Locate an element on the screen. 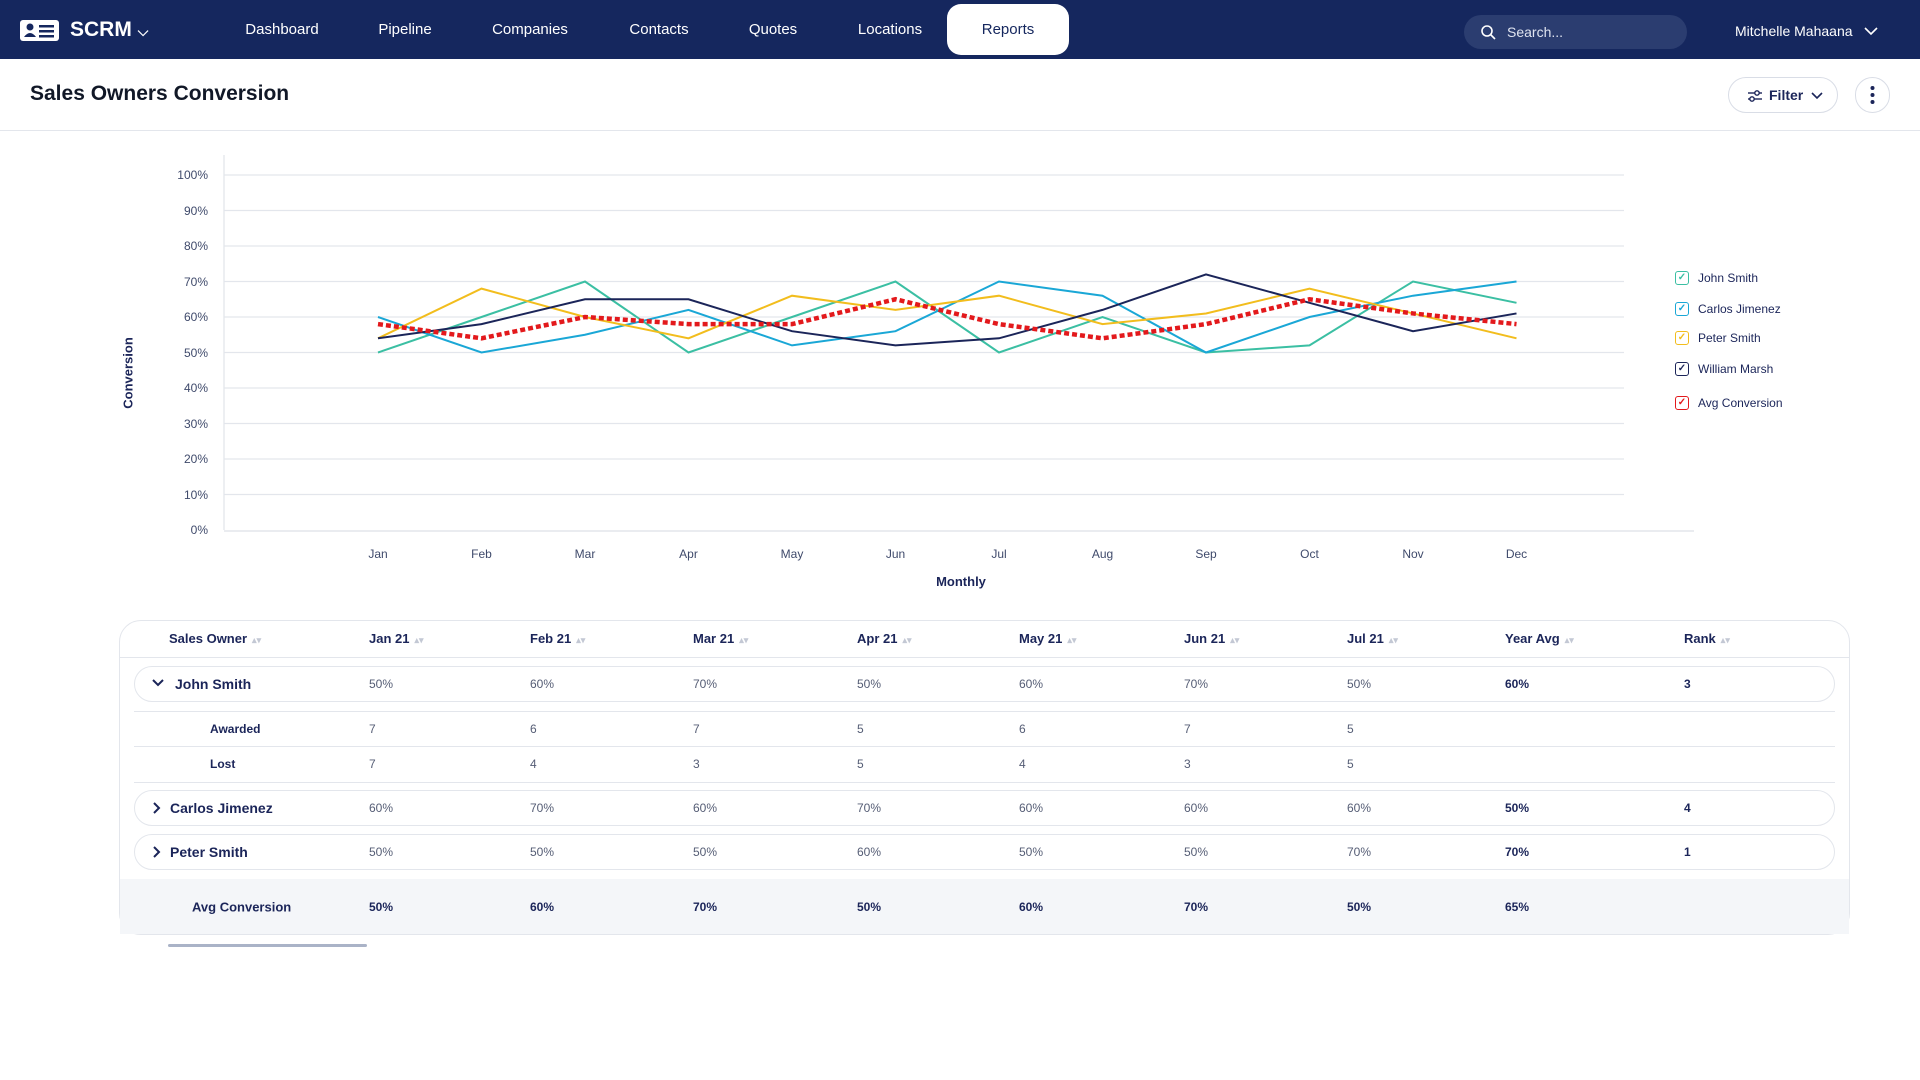 This screenshot has height=1080, width=1920. y-tick-label: 40% is located at coordinates (195, 388).